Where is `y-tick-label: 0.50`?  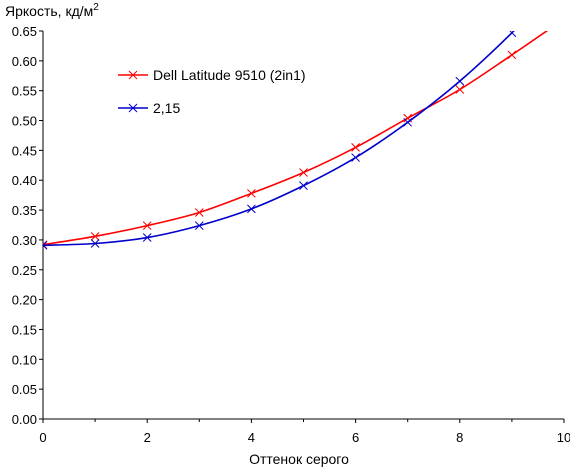
y-tick-label: 0.50 is located at coordinates (24, 121).